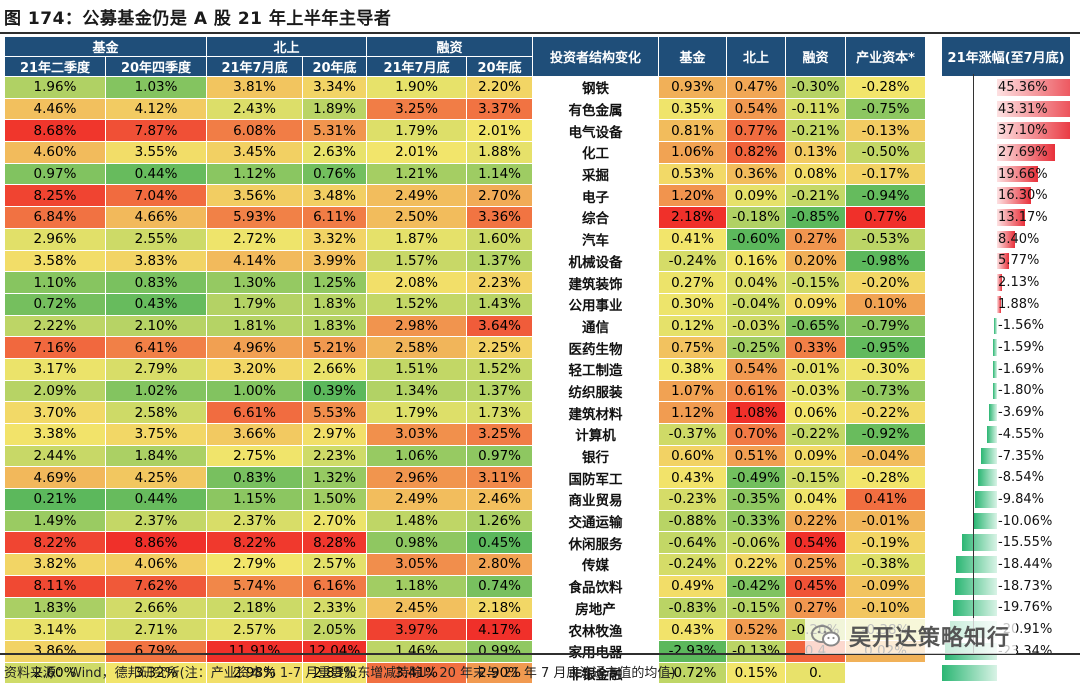 The height and width of the screenshot is (688, 1080). Describe the element at coordinates (500, 543) in the screenshot. I see `cell-margin-20: 0.45%` at that location.